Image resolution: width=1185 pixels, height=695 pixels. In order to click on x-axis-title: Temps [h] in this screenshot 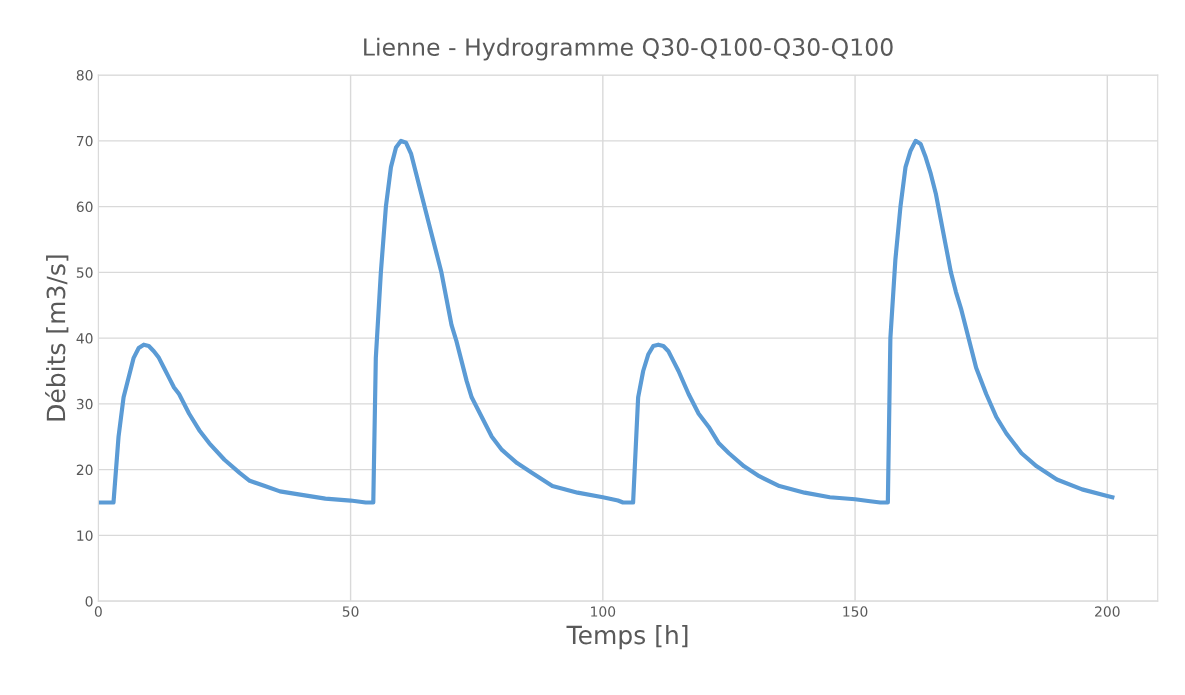, I will do `click(627, 637)`.